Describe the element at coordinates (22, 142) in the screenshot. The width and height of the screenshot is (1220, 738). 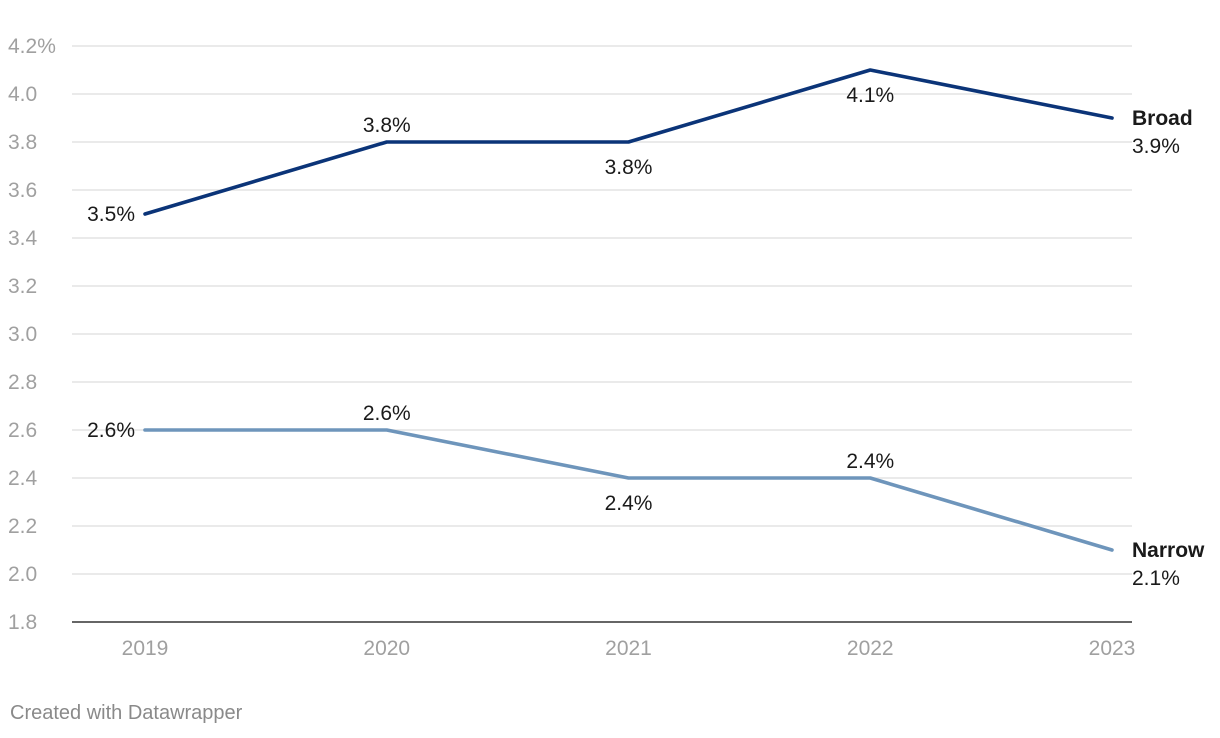
I see `y-tick-label: 3.8` at that location.